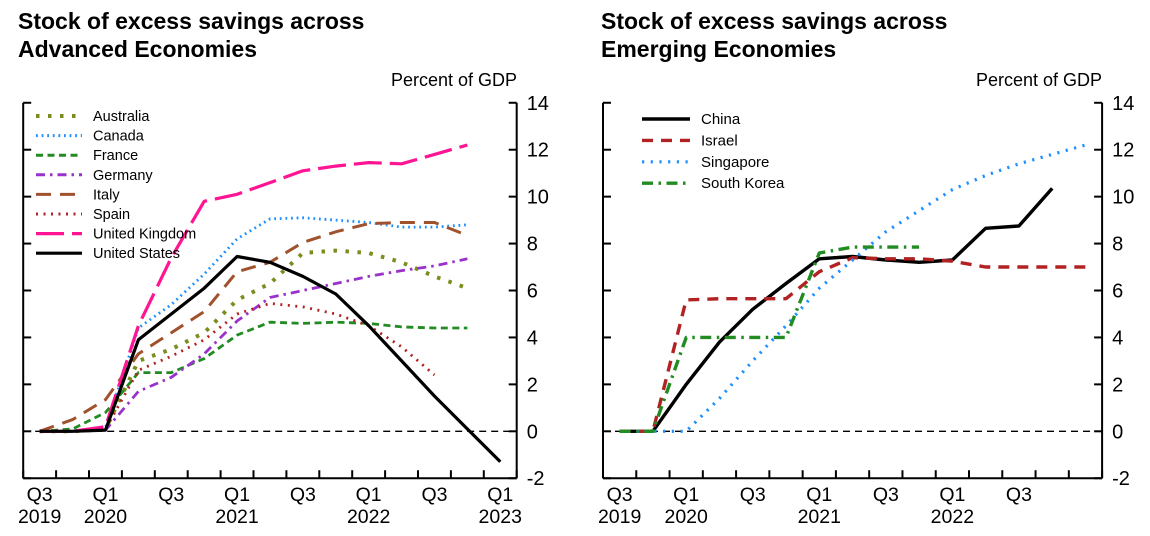 The height and width of the screenshot is (536, 1150). I want to click on legend-label-germany: Germany, so click(123, 176).